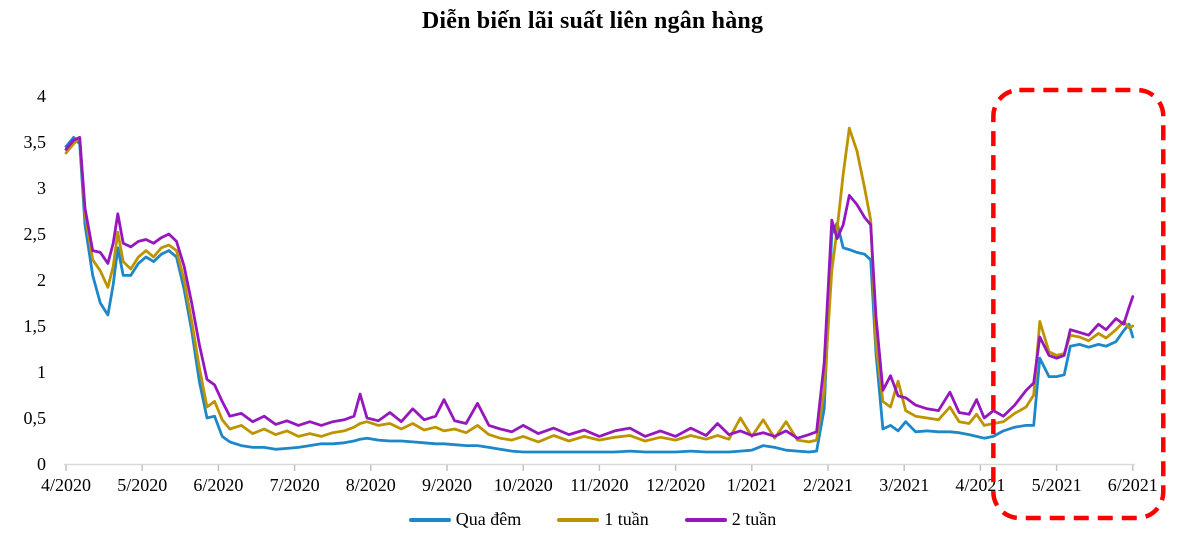 This screenshot has height=542, width=1185. I want to click on two-week-line-swatch, so click(705, 519).